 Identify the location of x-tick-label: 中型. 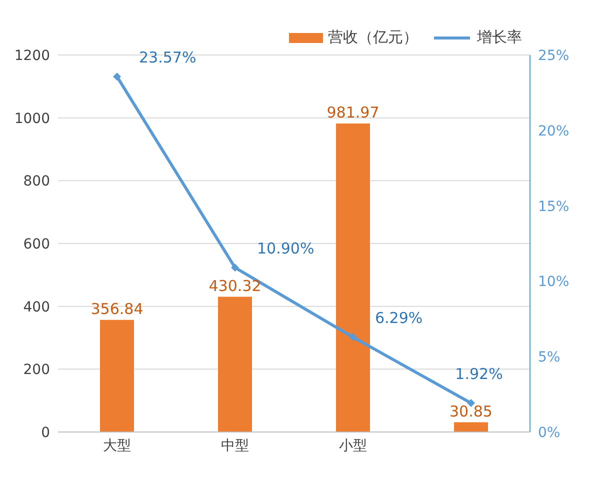
(235, 446).